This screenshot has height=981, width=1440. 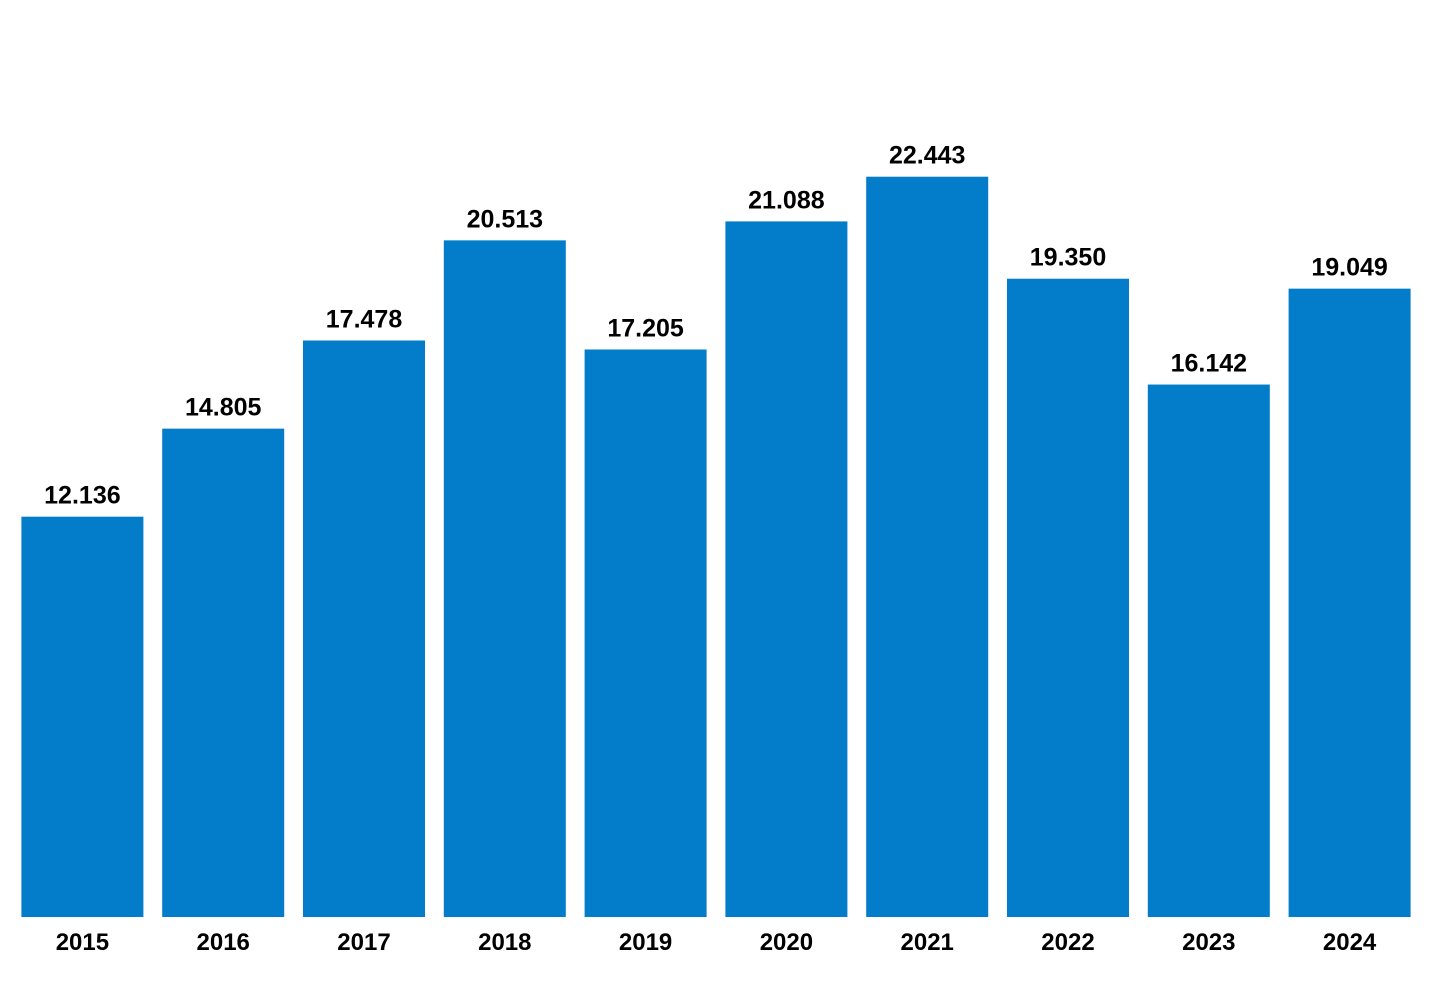 What do you see at coordinates (1067, 942) in the screenshot?
I see `x-tick-label-2022: 2022` at bounding box center [1067, 942].